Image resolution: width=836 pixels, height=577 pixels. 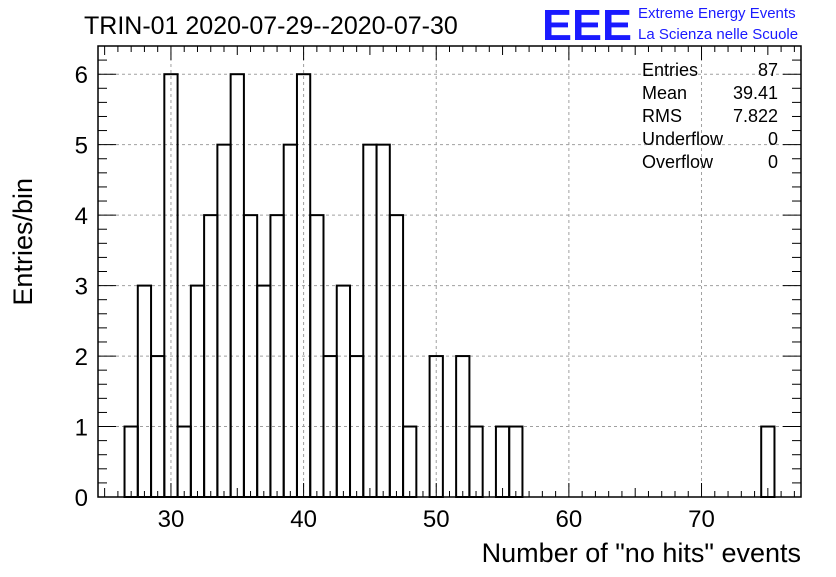 I want to click on y-tick-label: 4, so click(x=81, y=216).